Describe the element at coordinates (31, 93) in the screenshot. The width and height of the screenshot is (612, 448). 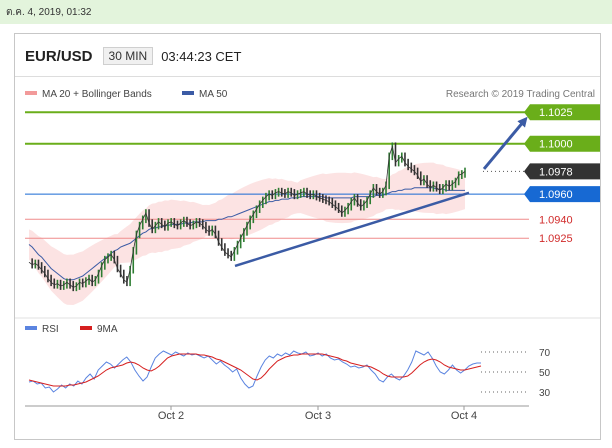
I see `legend-swatch-ma20` at that location.